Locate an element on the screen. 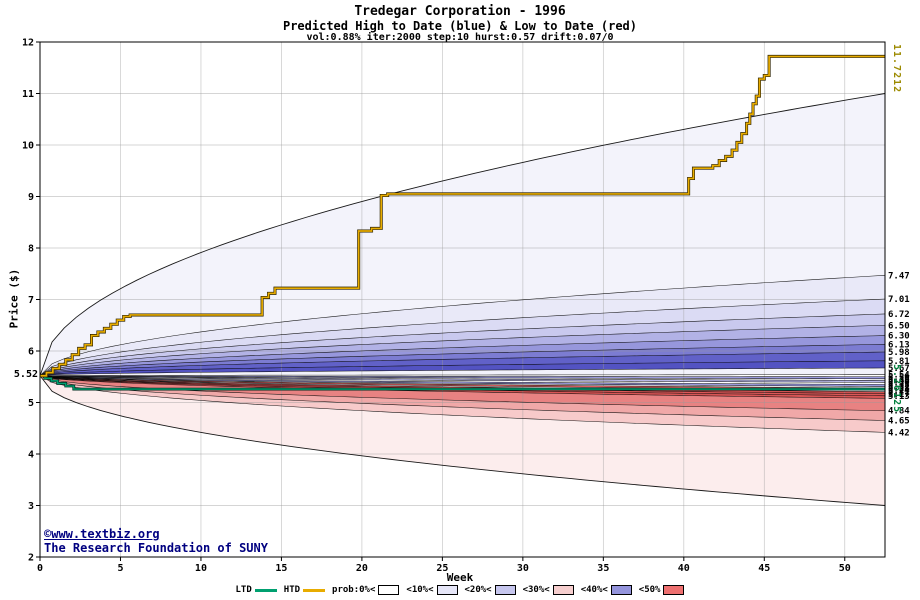 The image size is (920, 600). textbiz-link: ©www.textbiz.org is located at coordinates (102, 534).